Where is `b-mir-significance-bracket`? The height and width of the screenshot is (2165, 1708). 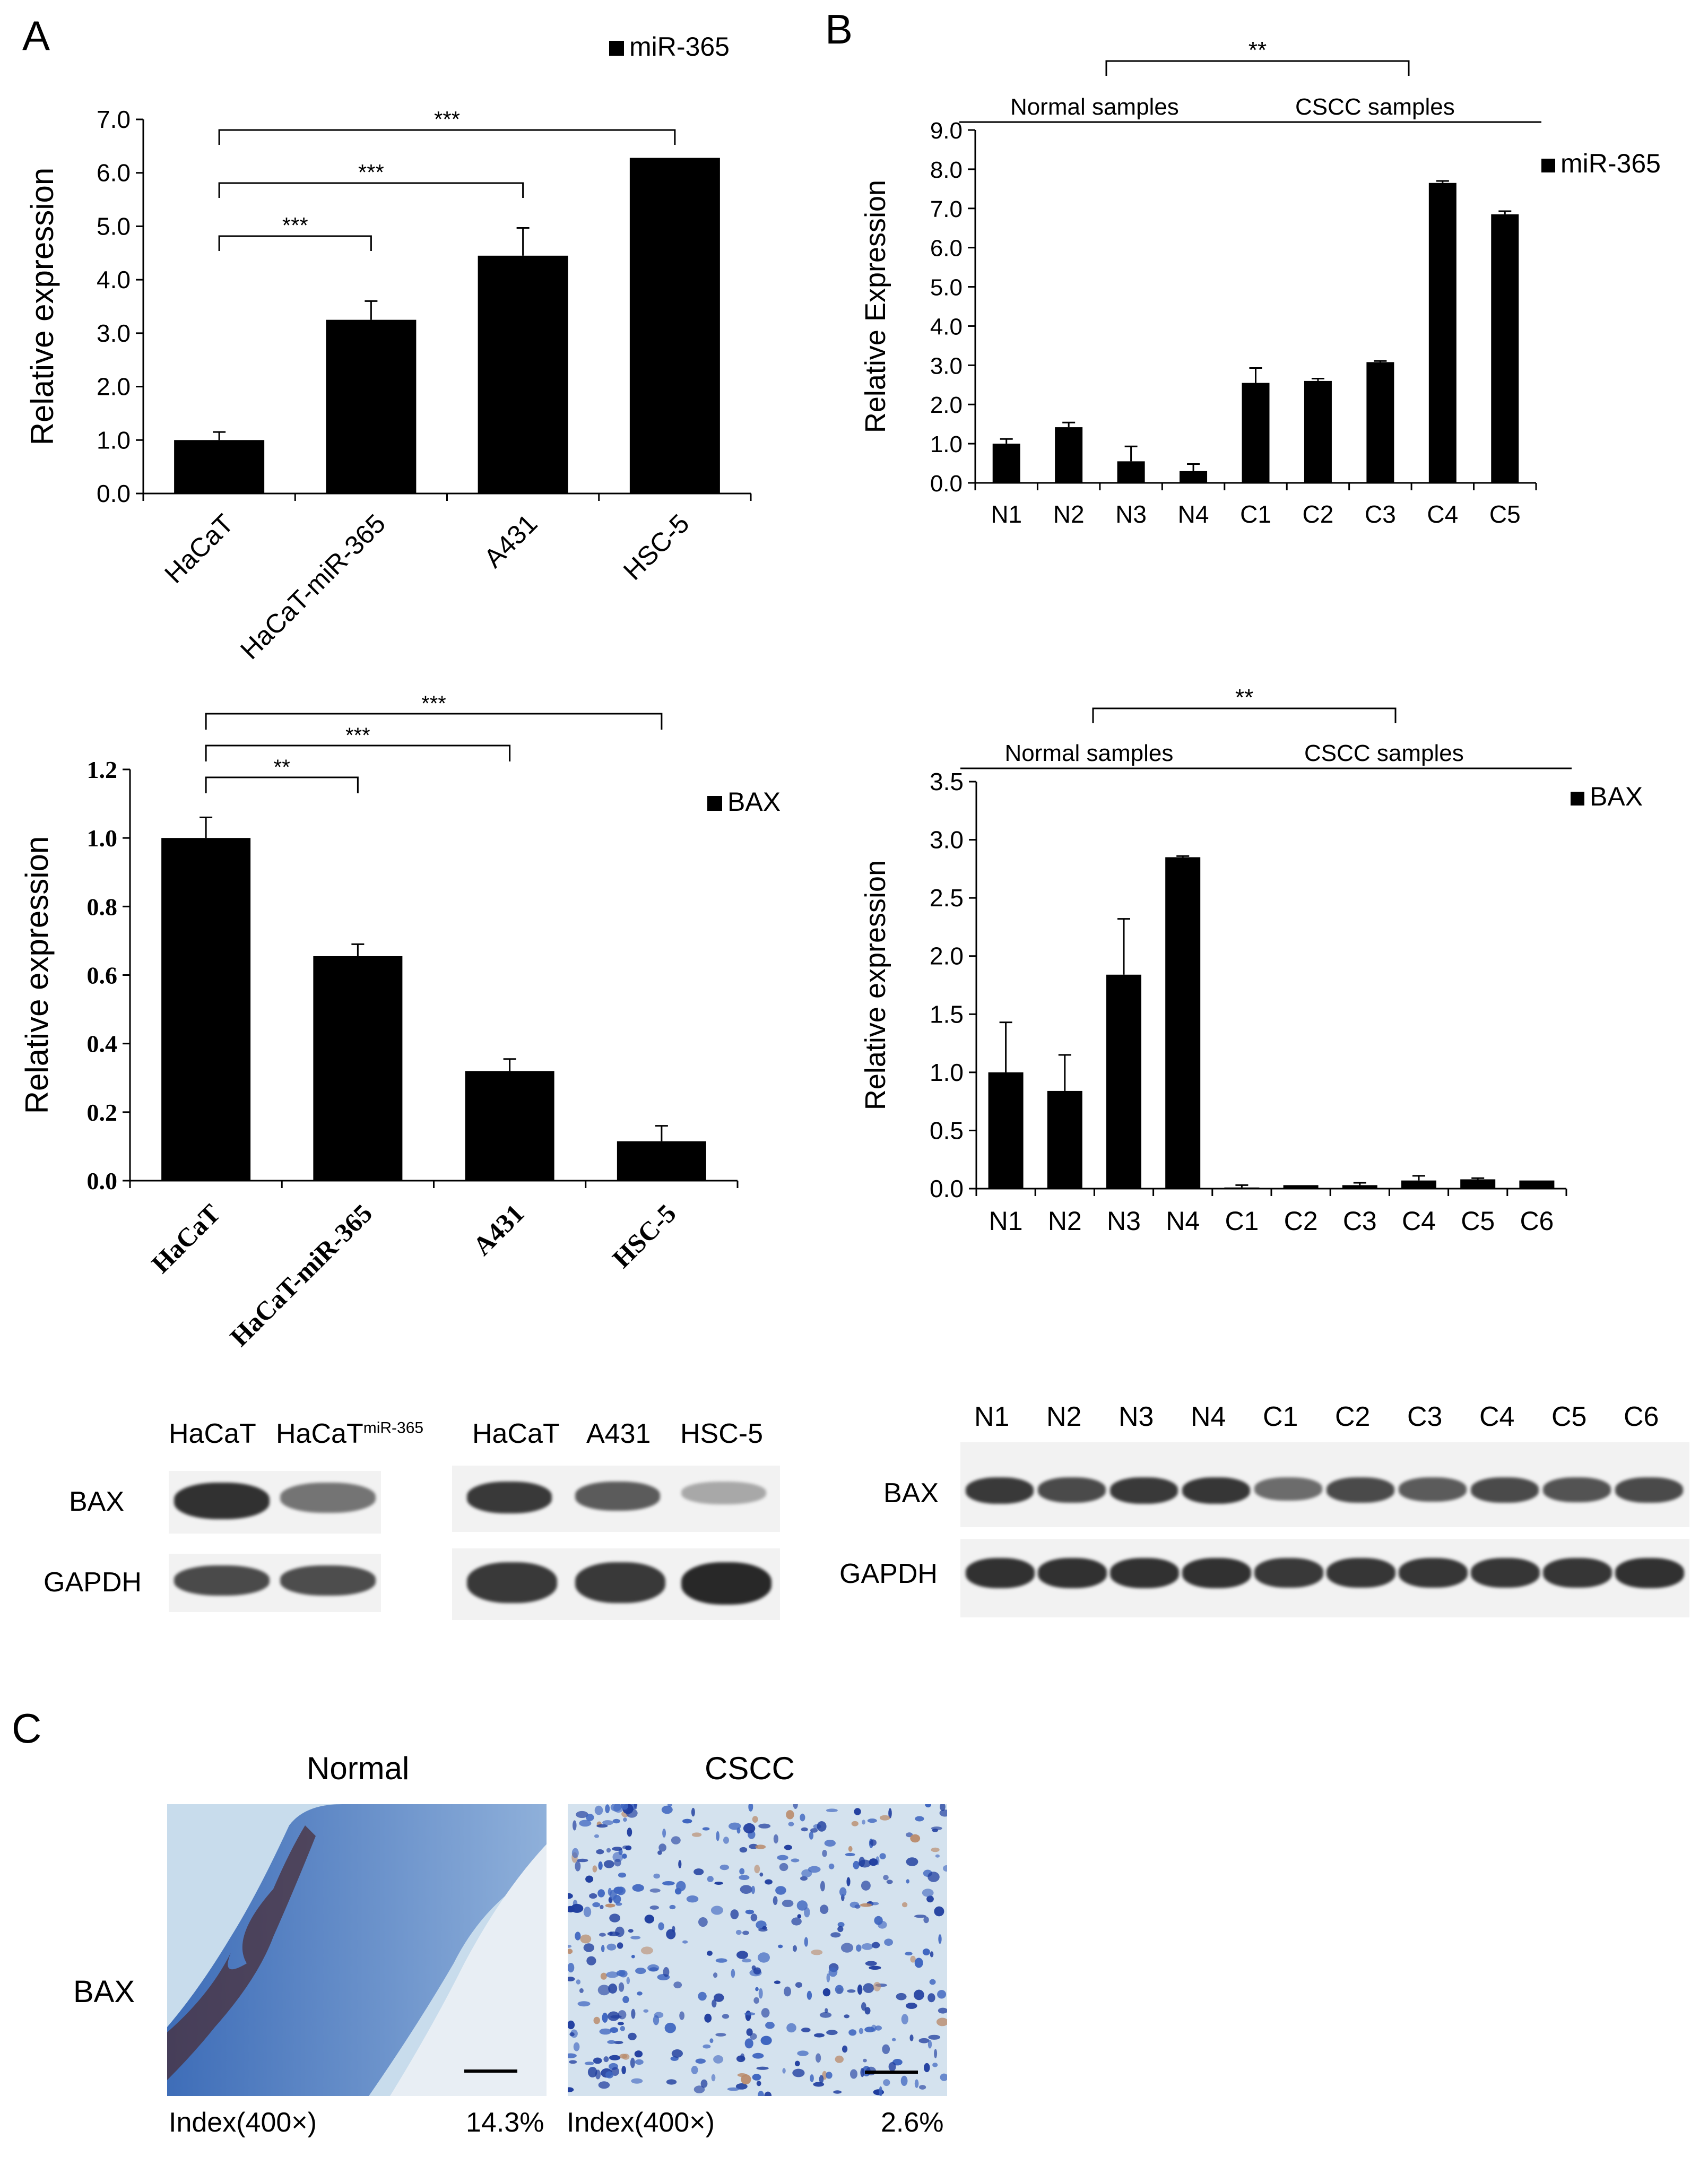 b-mir-significance-bracket is located at coordinates (1257, 68).